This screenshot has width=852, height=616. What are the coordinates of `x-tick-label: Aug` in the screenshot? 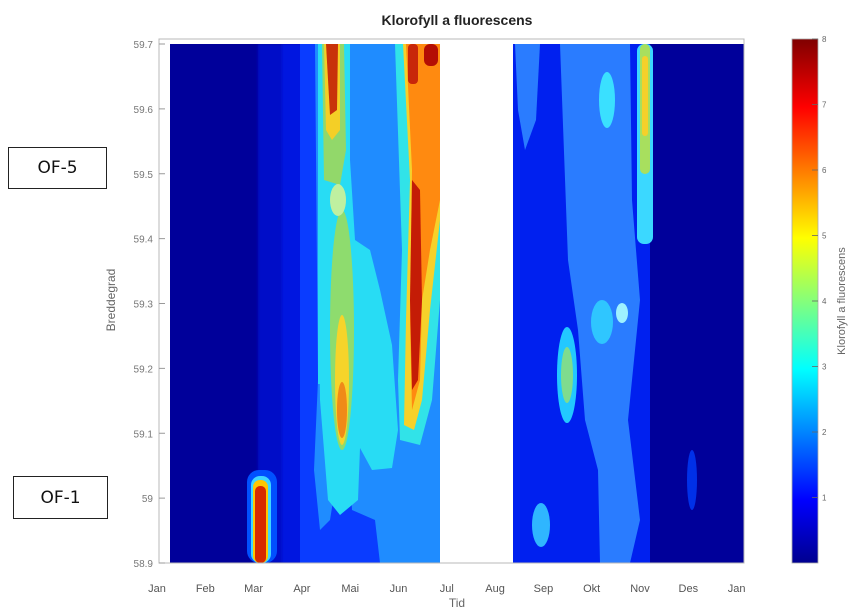 It's located at (495, 589).